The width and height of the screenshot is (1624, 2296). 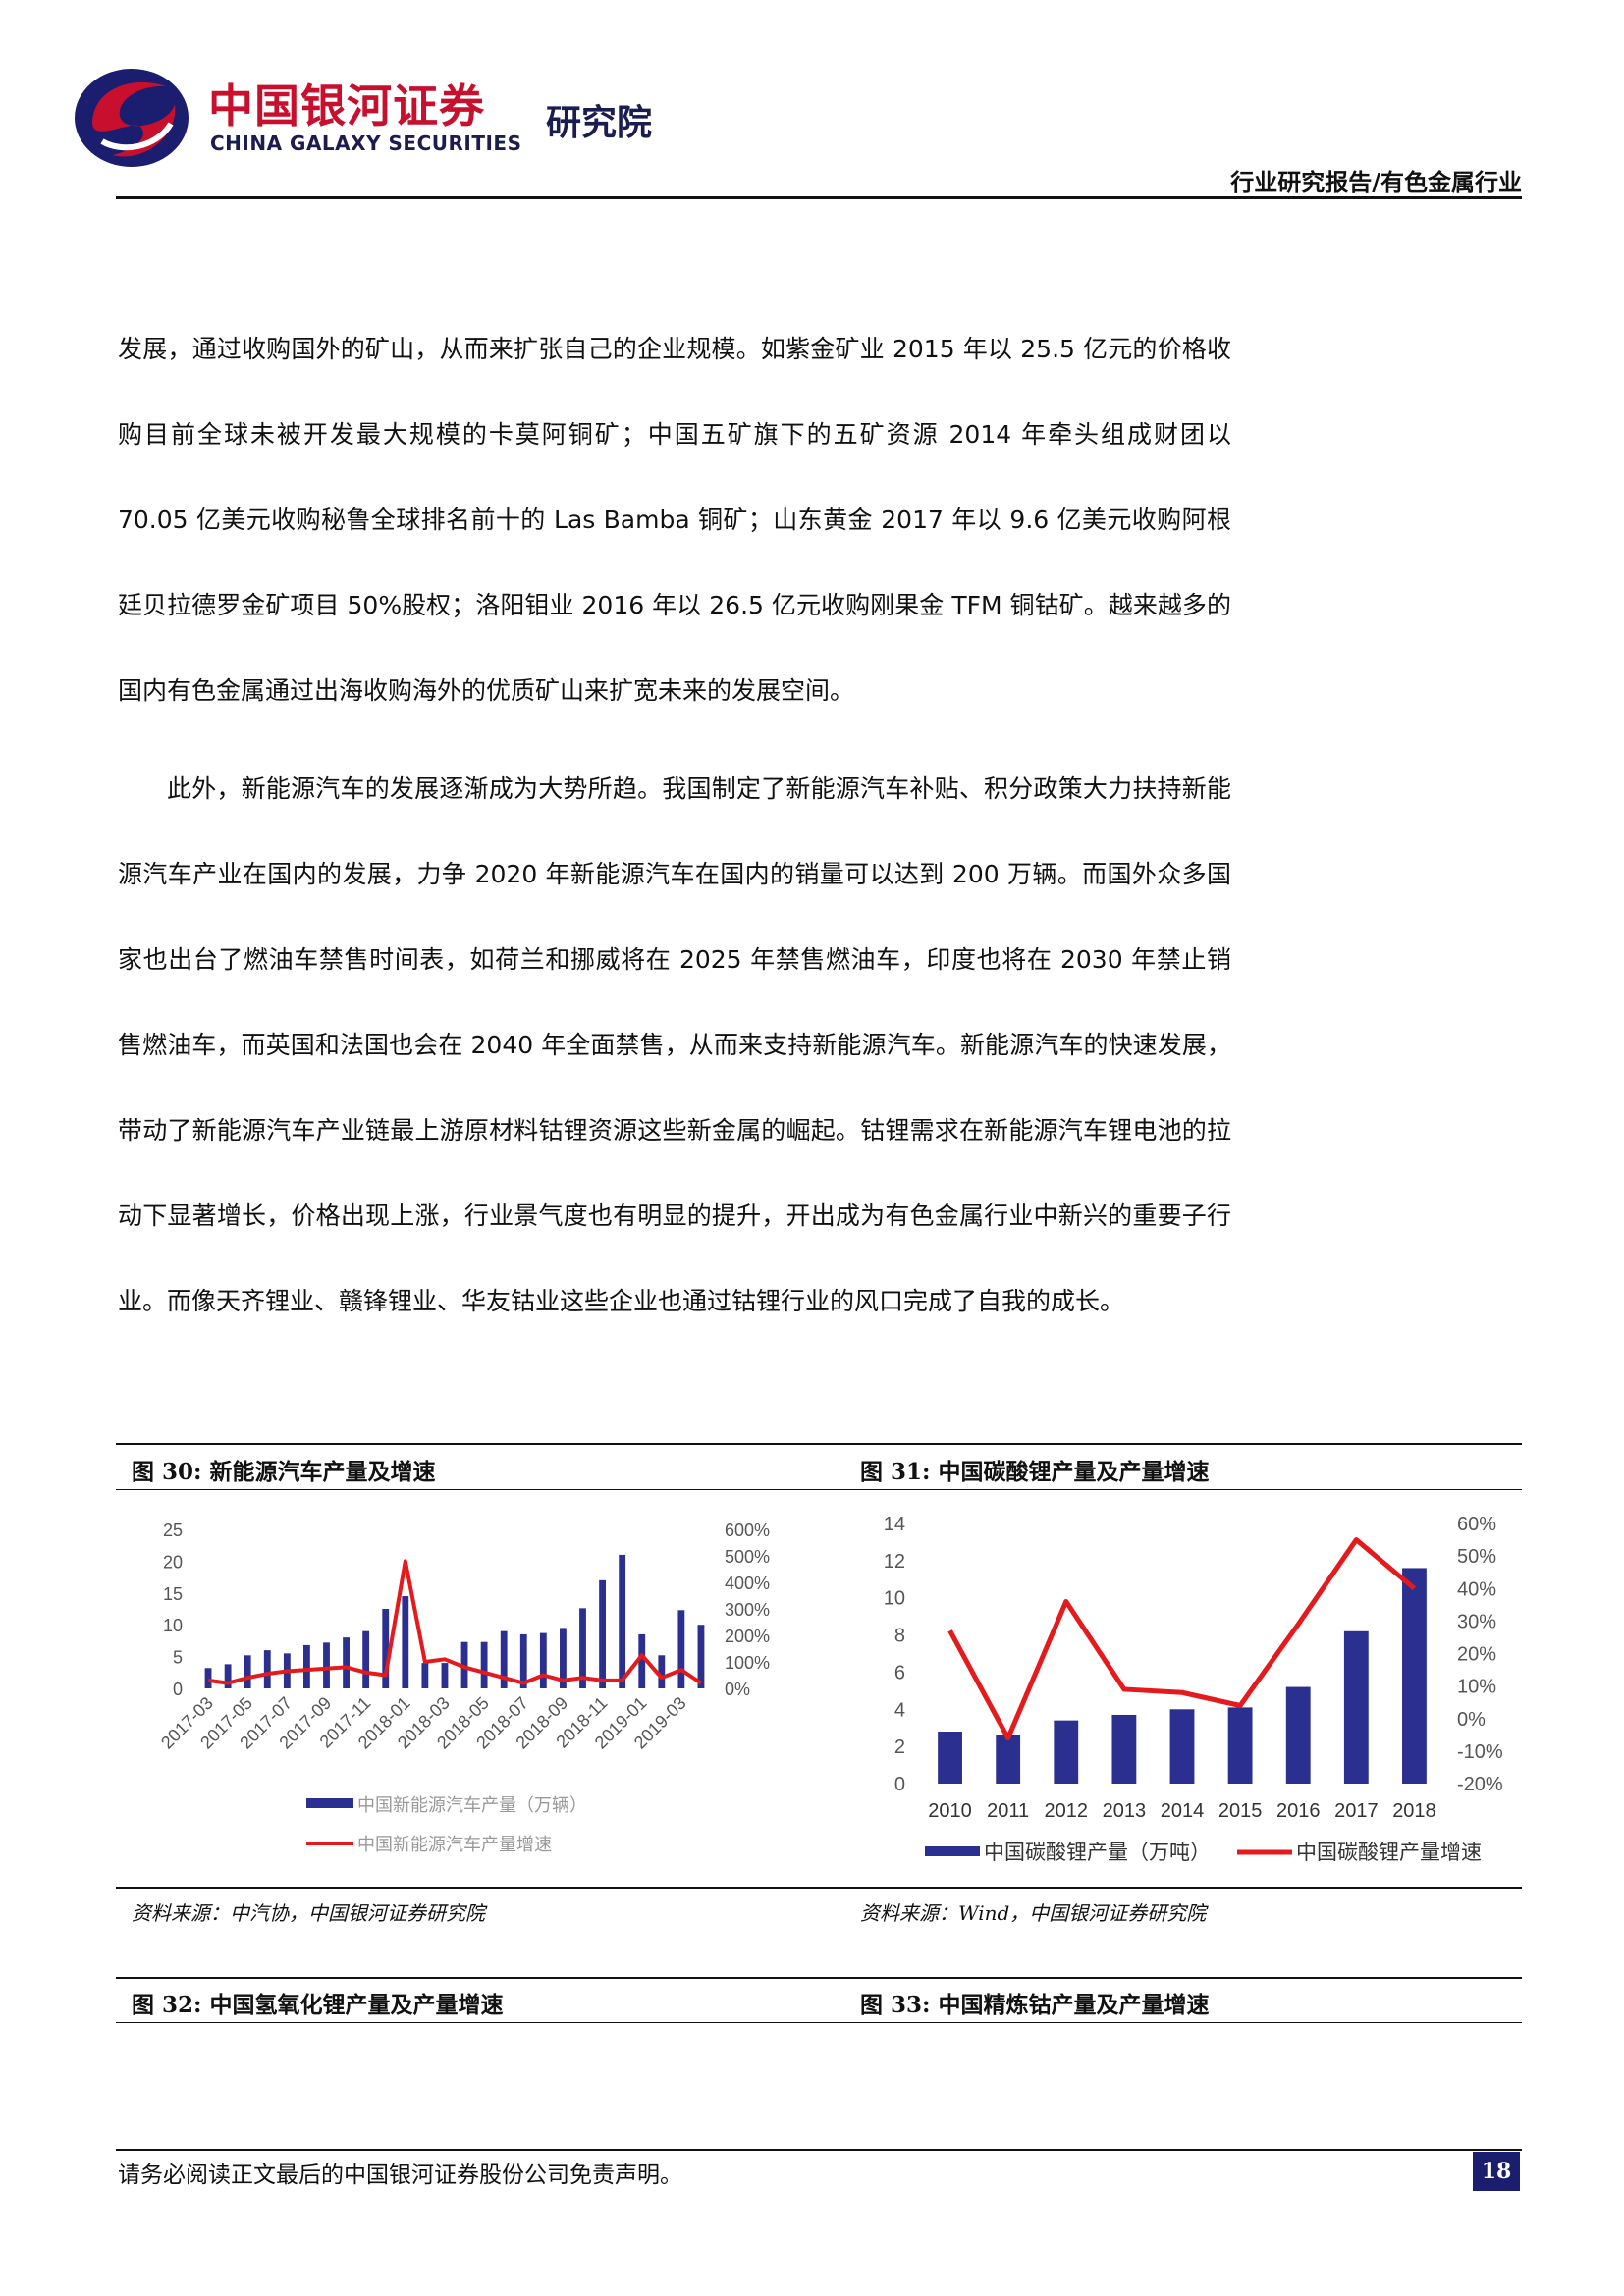 I want to click on y-left-tick-label: 8, so click(x=899, y=1636).